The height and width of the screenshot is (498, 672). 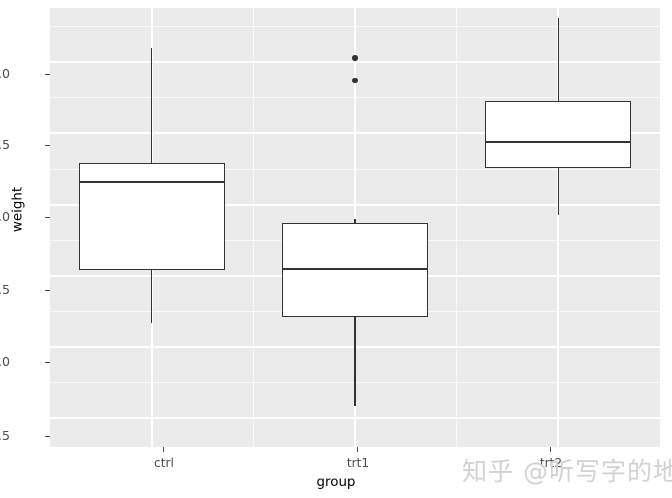 I want to click on y-tick-mark-3.5, so click(x=47, y=437).